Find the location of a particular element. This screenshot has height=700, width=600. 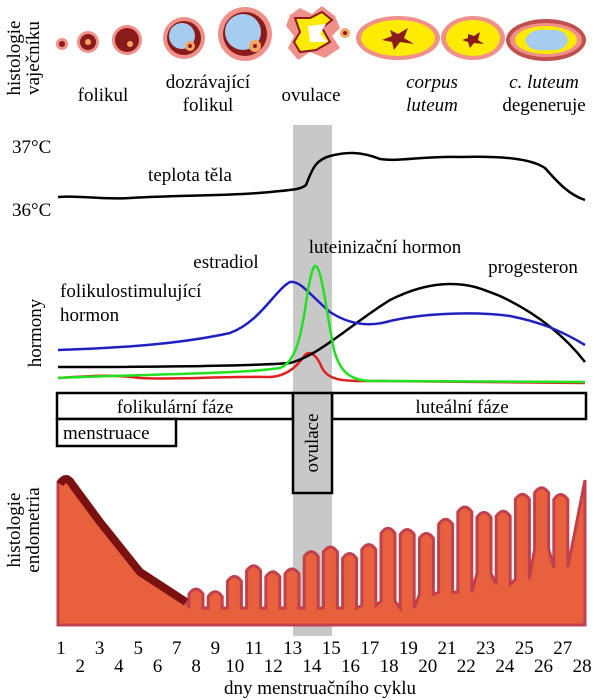

hormones-label: hormony is located at coordinates (35, 332).